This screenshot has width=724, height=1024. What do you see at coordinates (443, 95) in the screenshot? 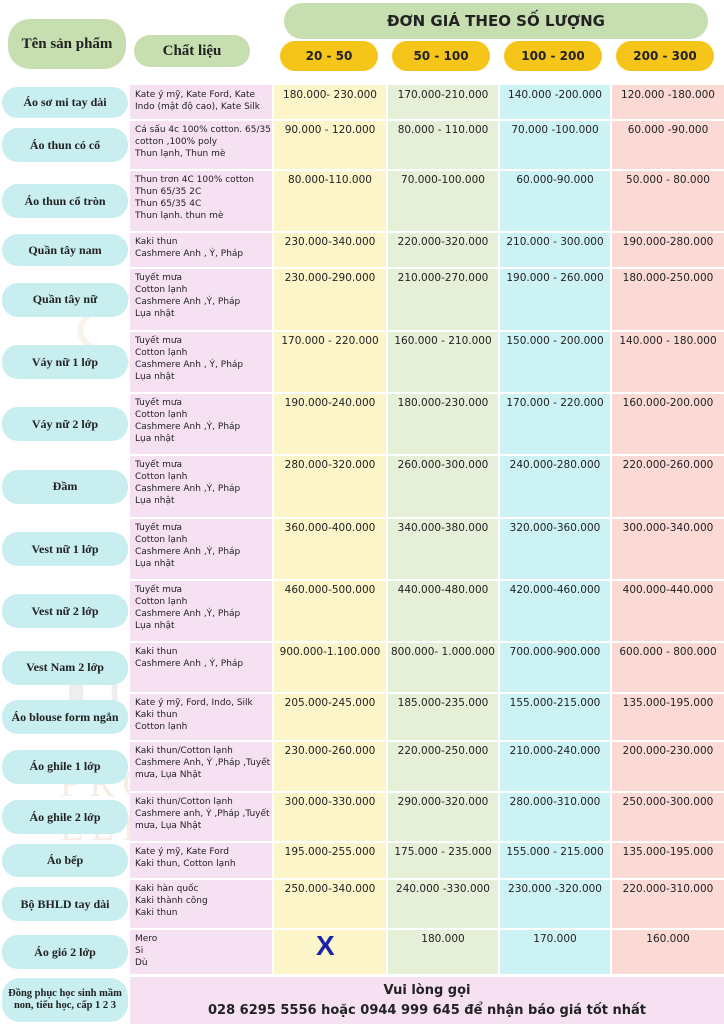
I see `price-cell: 170.000-210.000` at bounding box center [443, 95].